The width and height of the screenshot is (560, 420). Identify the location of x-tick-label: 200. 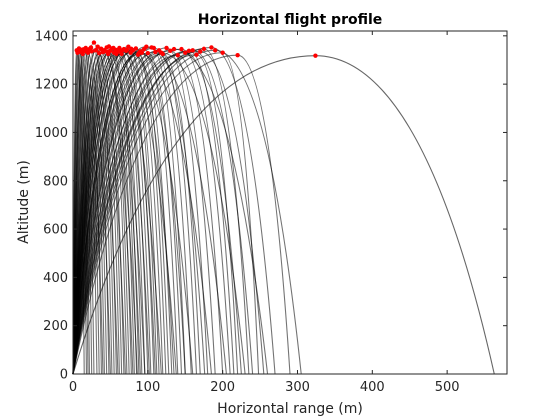
(222, 387).